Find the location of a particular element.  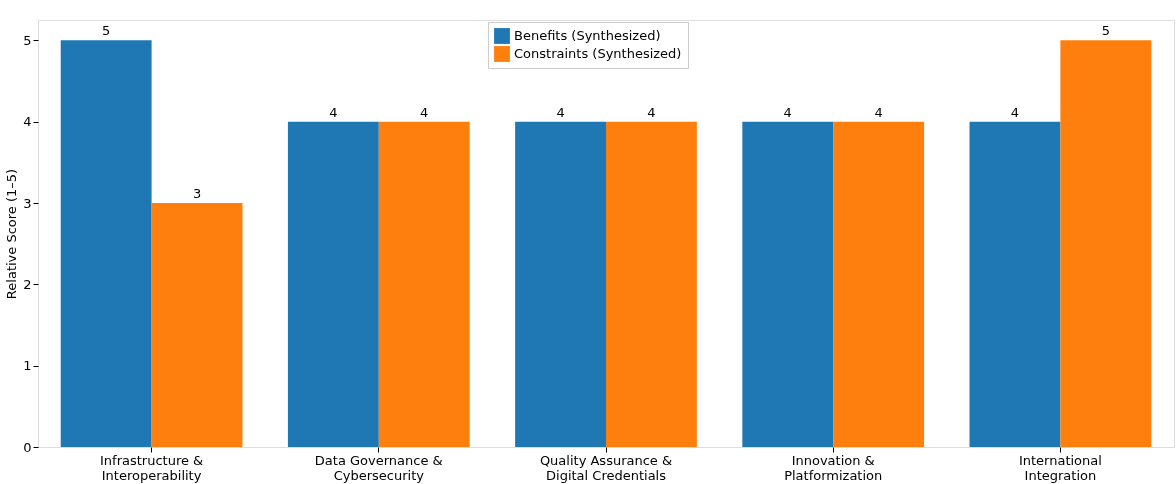

x-tick-label: Data Governance & Cybersecurity is located at coordinates (378, 467).